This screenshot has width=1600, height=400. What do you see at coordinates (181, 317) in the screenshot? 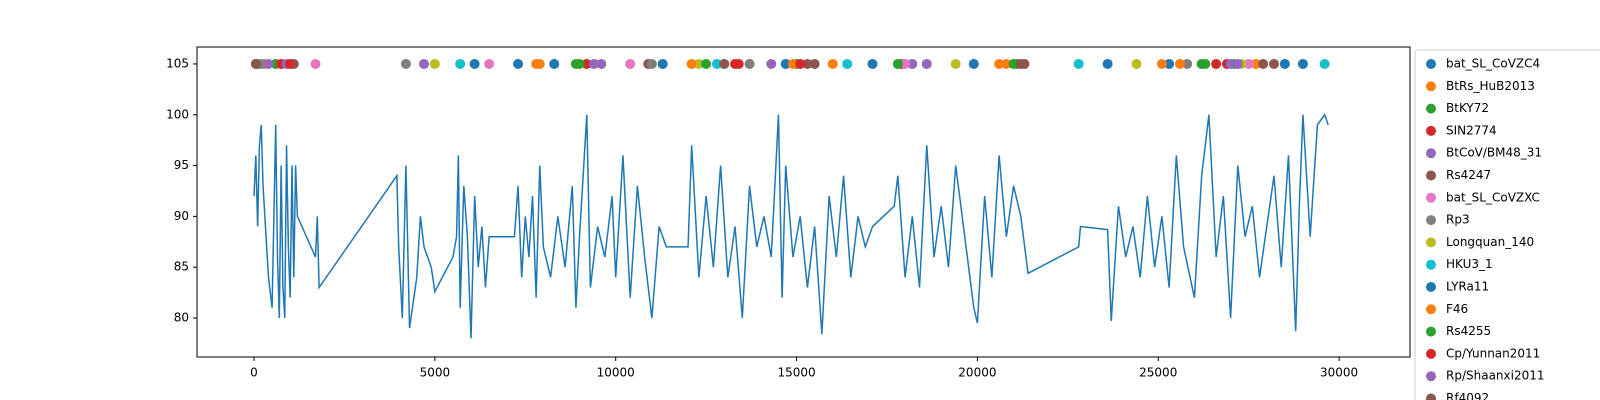
I see `y-tick-label: 80` at bounding box center [181, 317].